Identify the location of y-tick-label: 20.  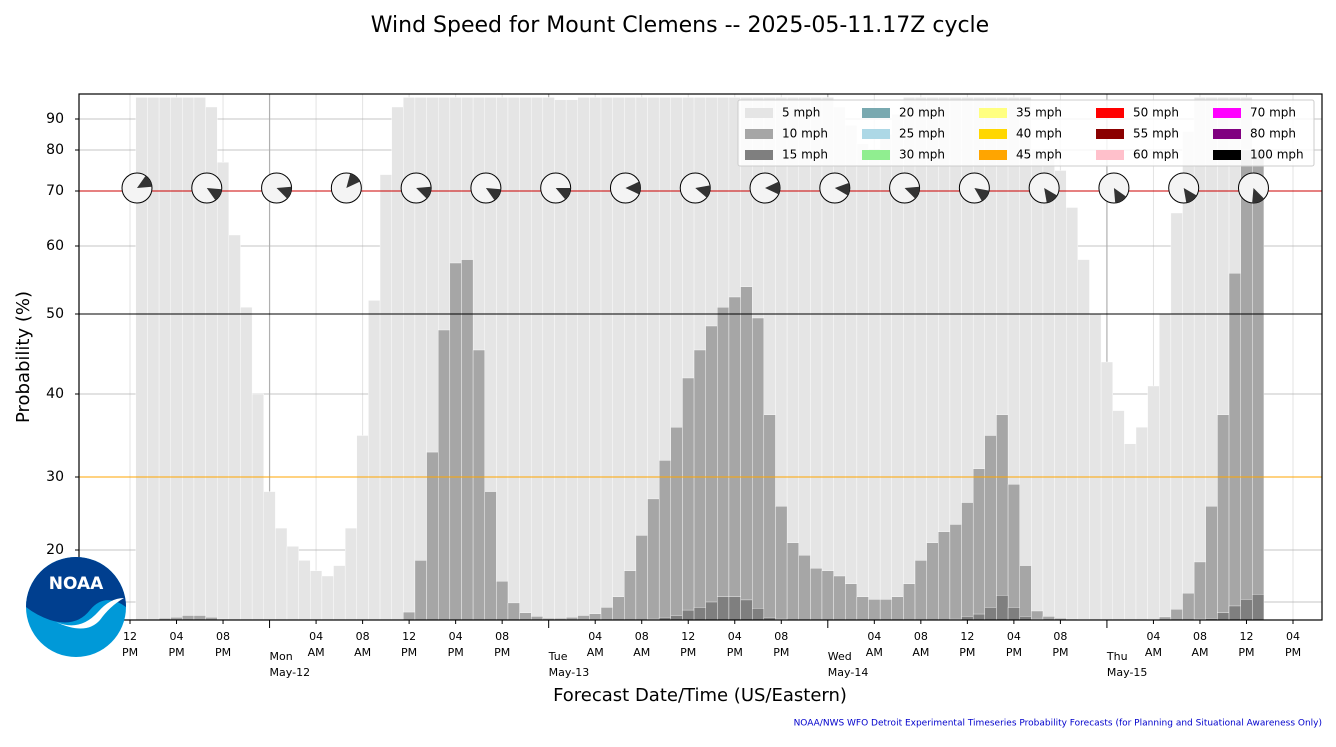
(55, 550).